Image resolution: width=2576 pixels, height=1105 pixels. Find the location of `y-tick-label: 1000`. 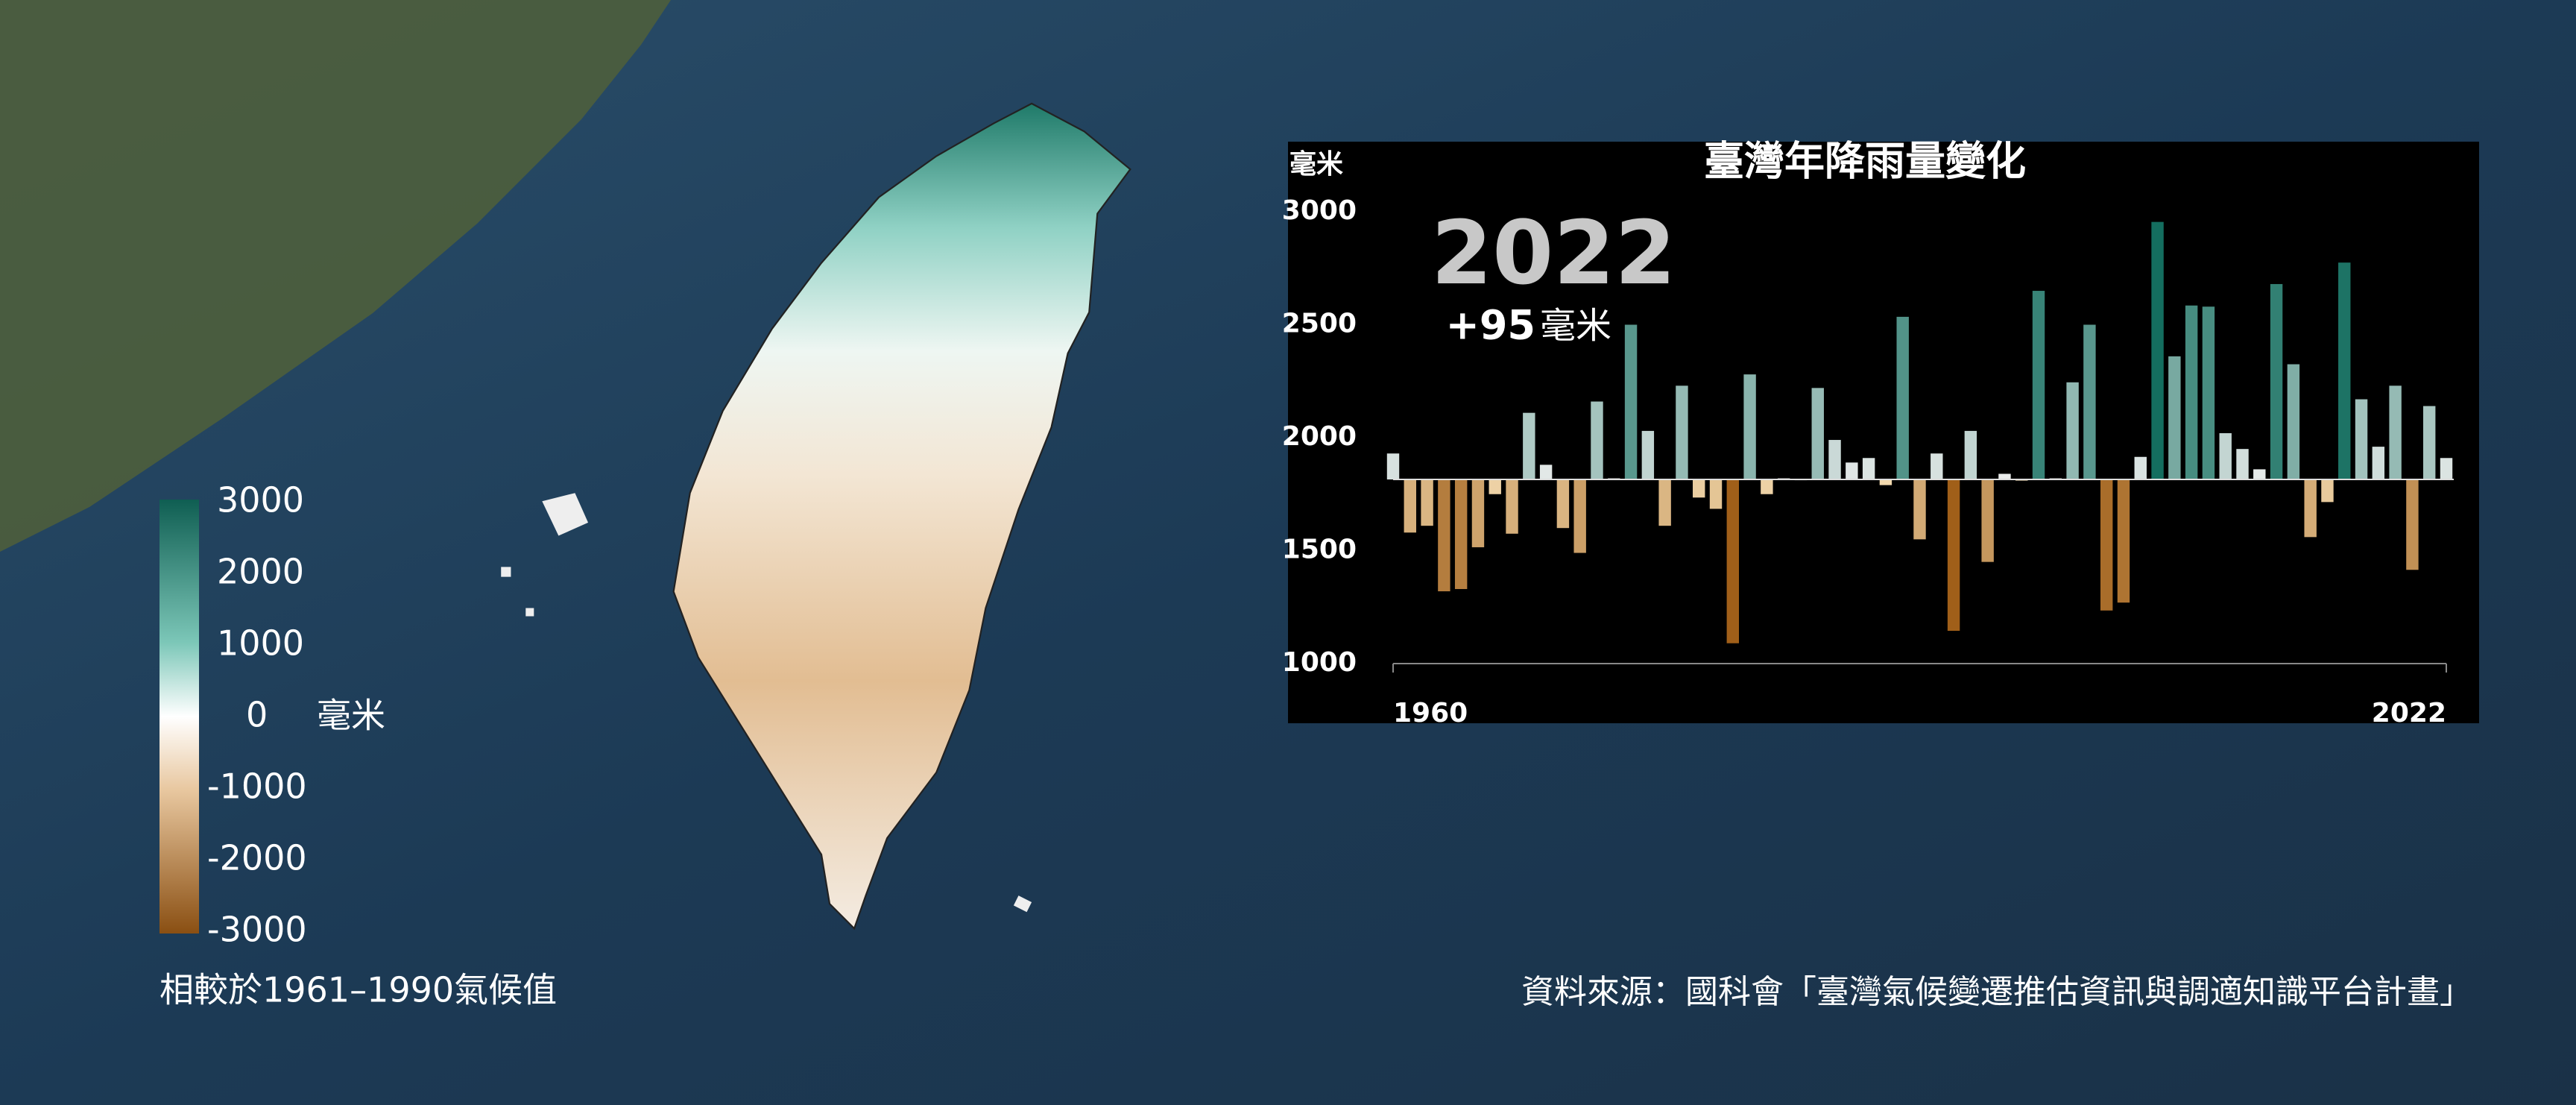

y-tick-label: 1000 is located at coordinates (1319, 662).